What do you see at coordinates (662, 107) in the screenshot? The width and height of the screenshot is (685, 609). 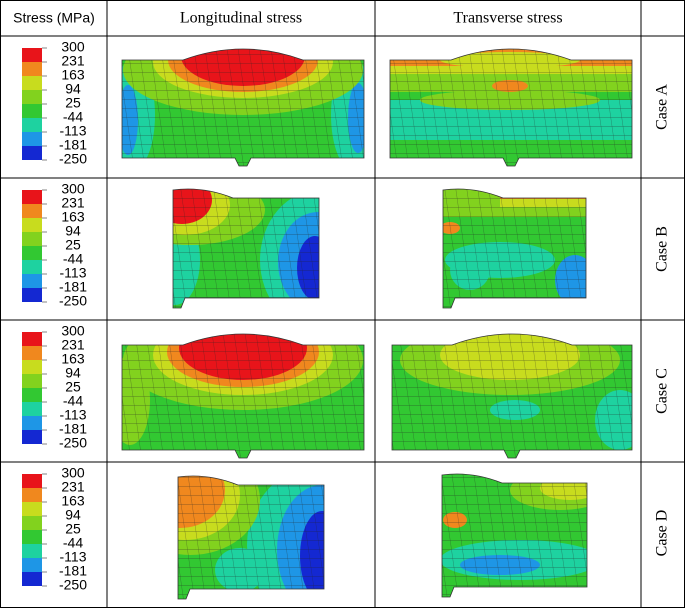 I see `case-label: Case A` at bounding box center [662, 107].